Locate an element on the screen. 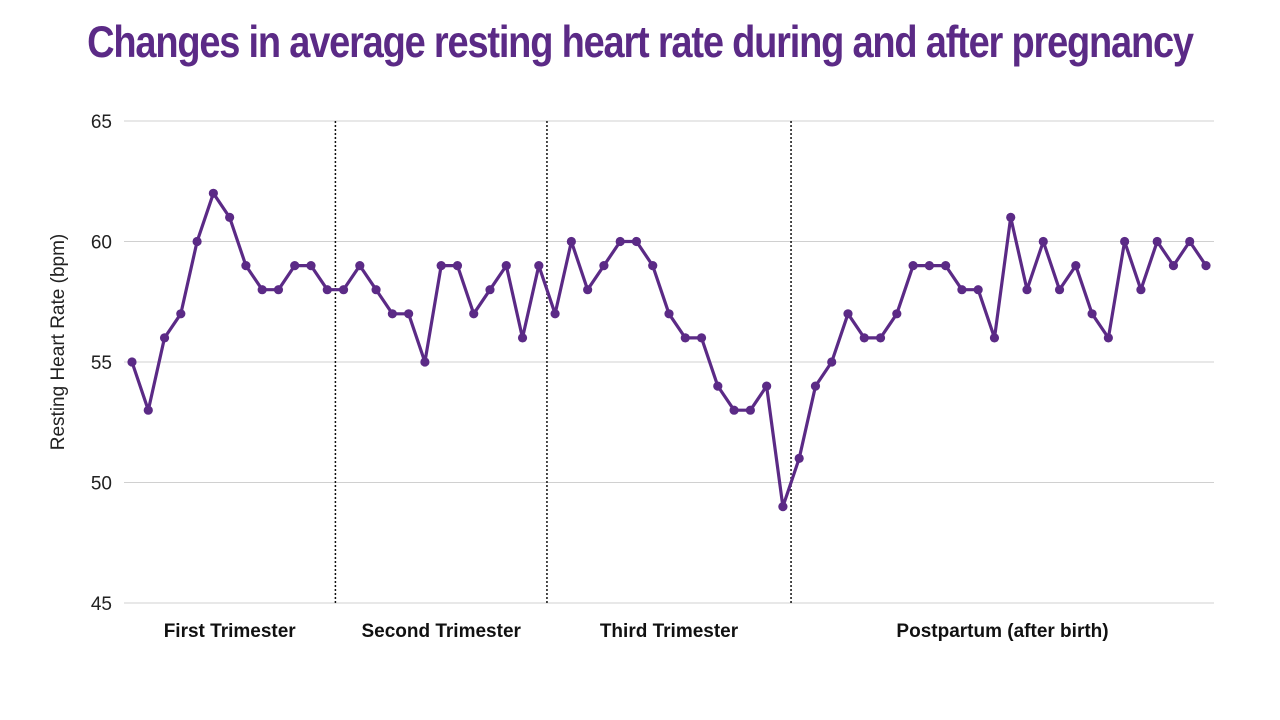  phase-label: Second Trimester is located at coordinates (441, 631).